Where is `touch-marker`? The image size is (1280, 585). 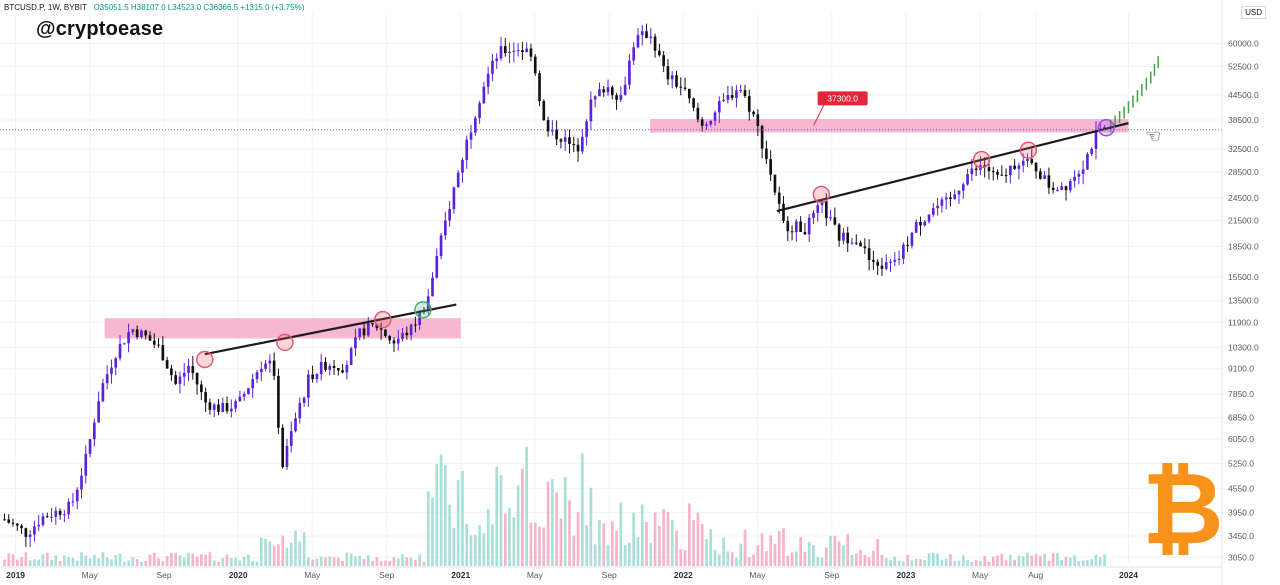 touch-marker is located at coordinates (1028, 150).